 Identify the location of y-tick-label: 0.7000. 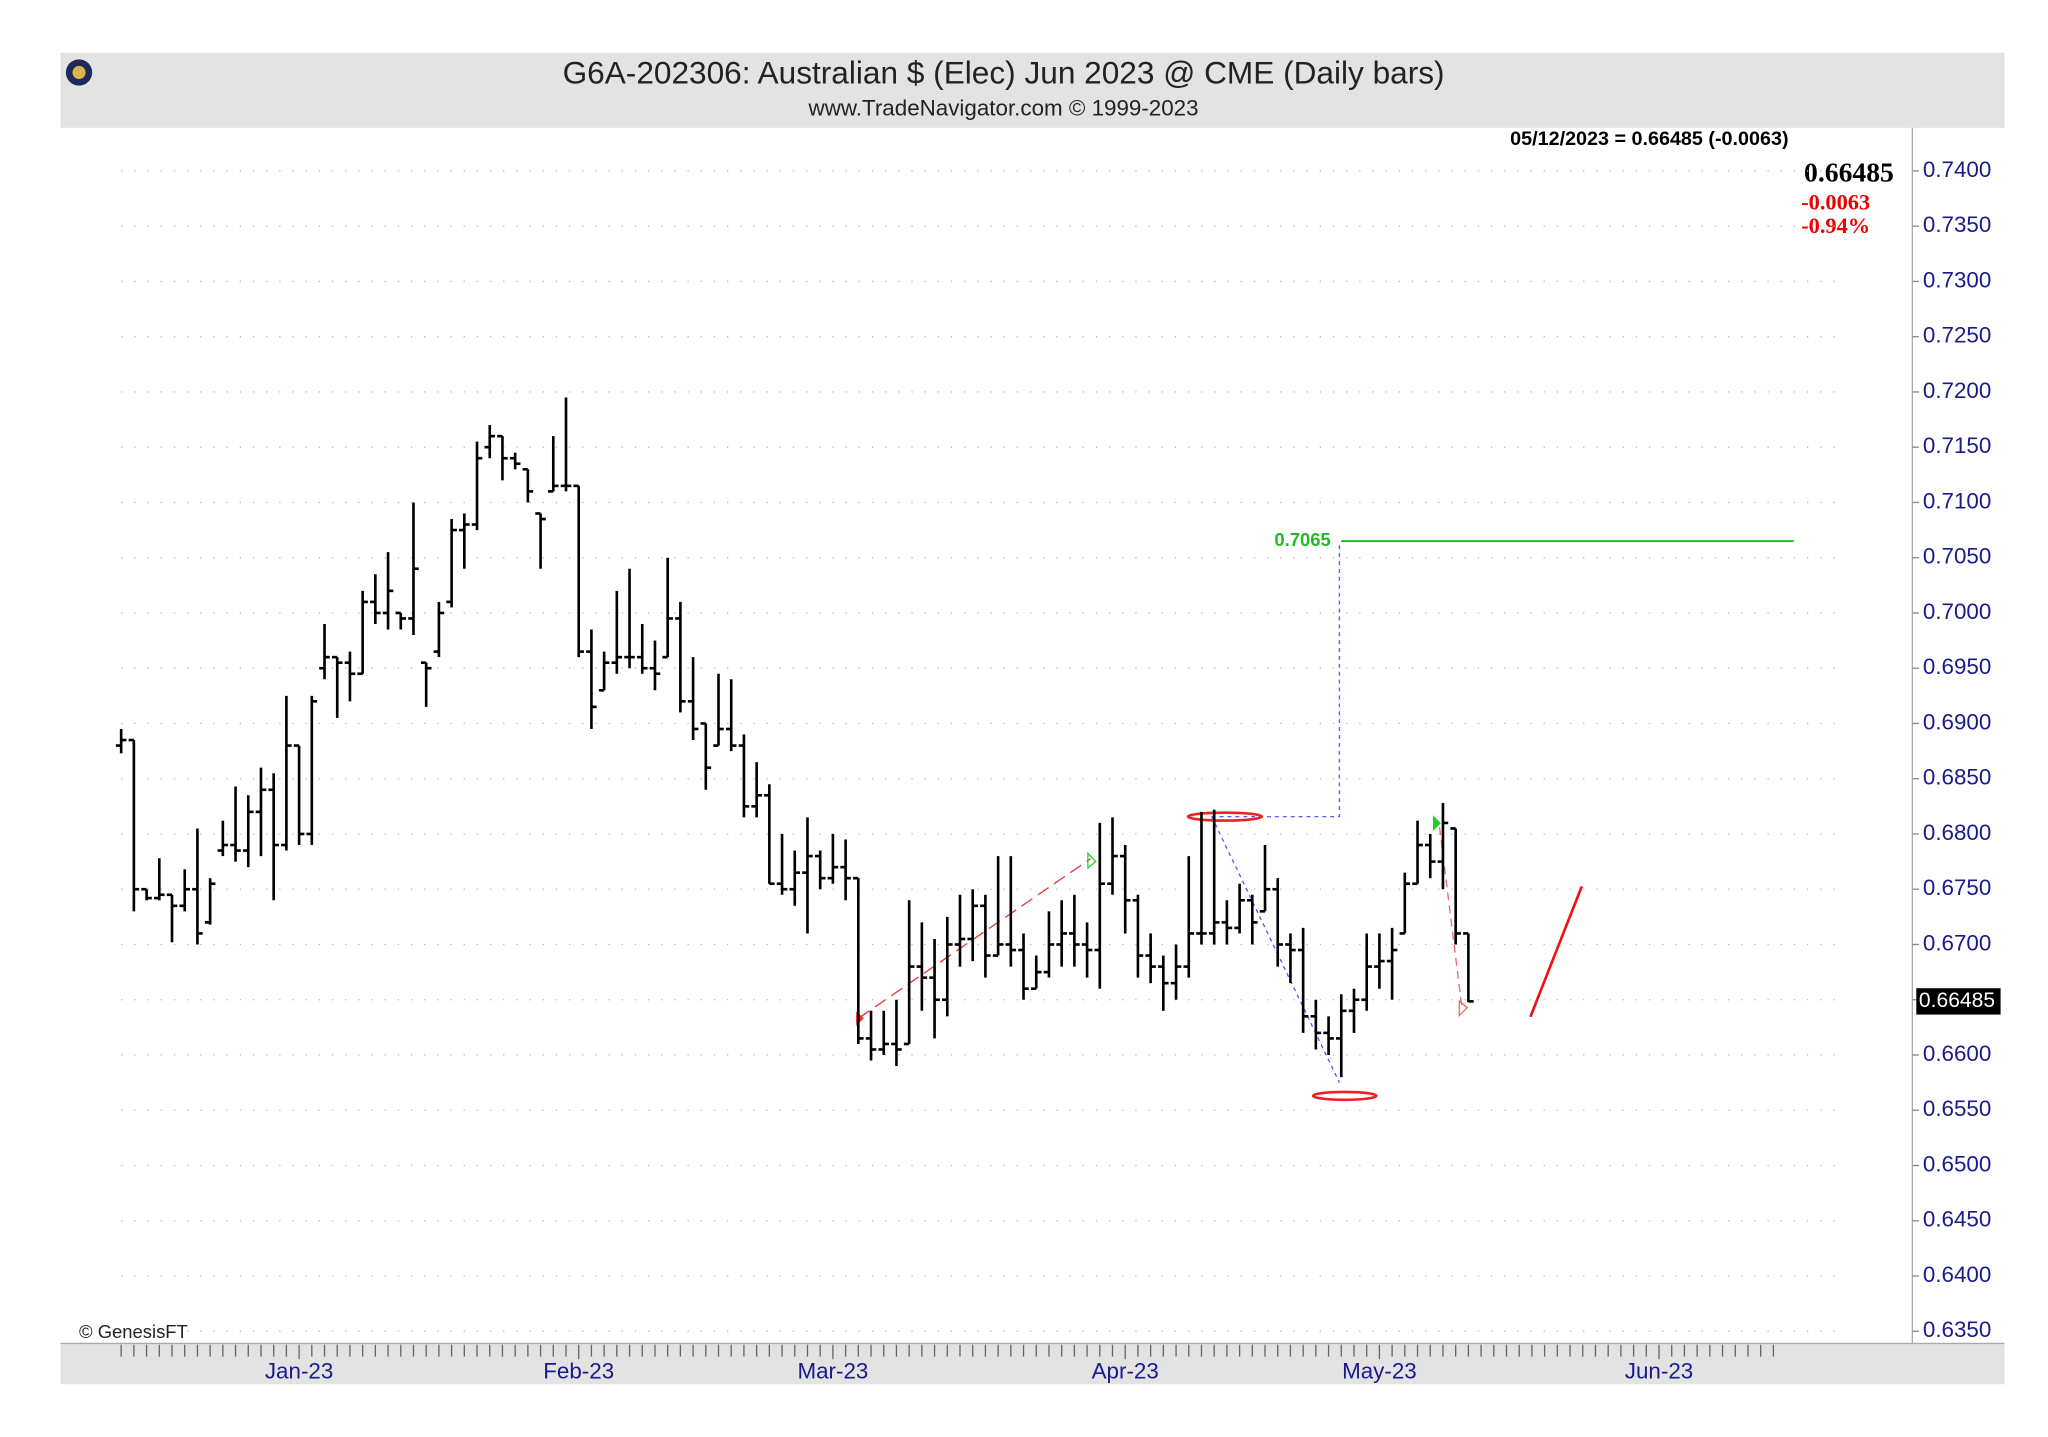
(1957, 611).